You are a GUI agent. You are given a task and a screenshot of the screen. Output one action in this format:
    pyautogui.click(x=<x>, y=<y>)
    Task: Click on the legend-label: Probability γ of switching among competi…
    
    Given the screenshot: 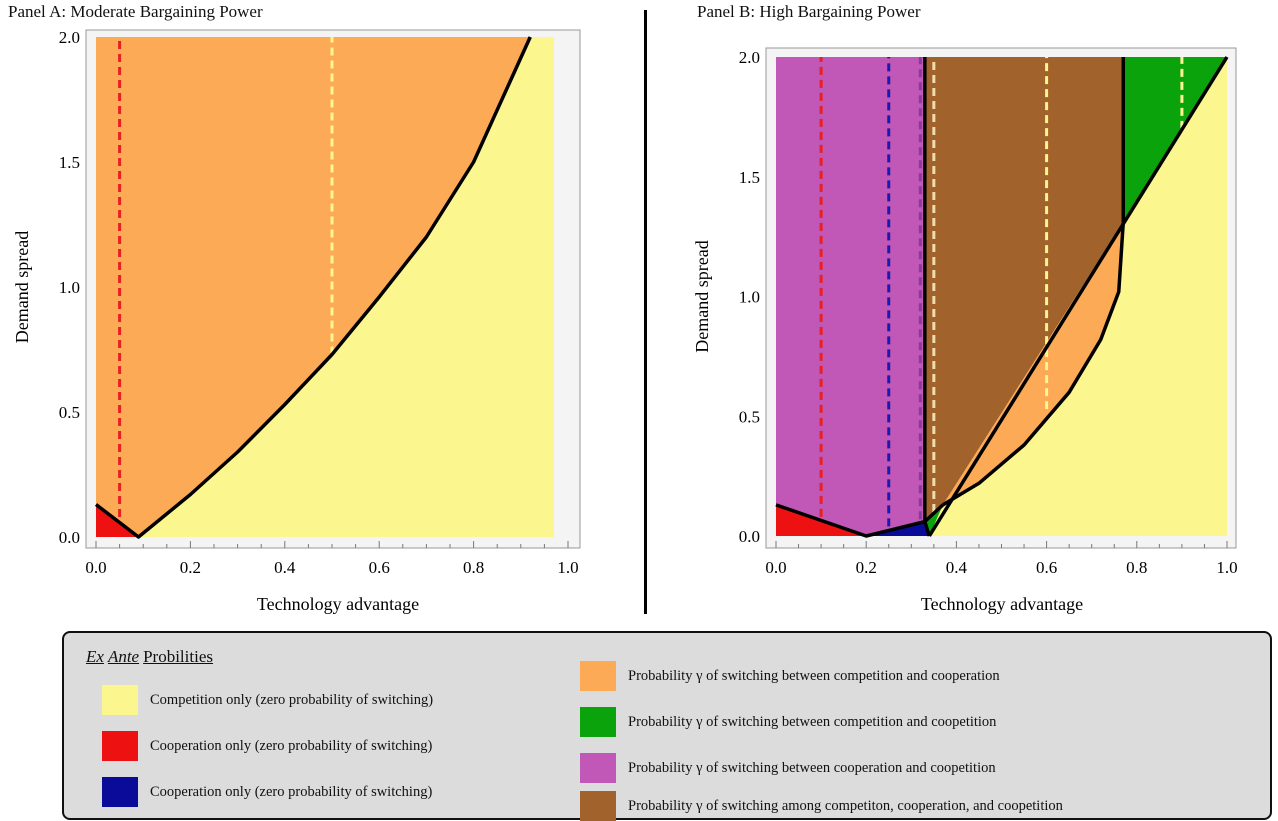 What is the action you would take?
    pyautogui.click(x=845, y=805)
    